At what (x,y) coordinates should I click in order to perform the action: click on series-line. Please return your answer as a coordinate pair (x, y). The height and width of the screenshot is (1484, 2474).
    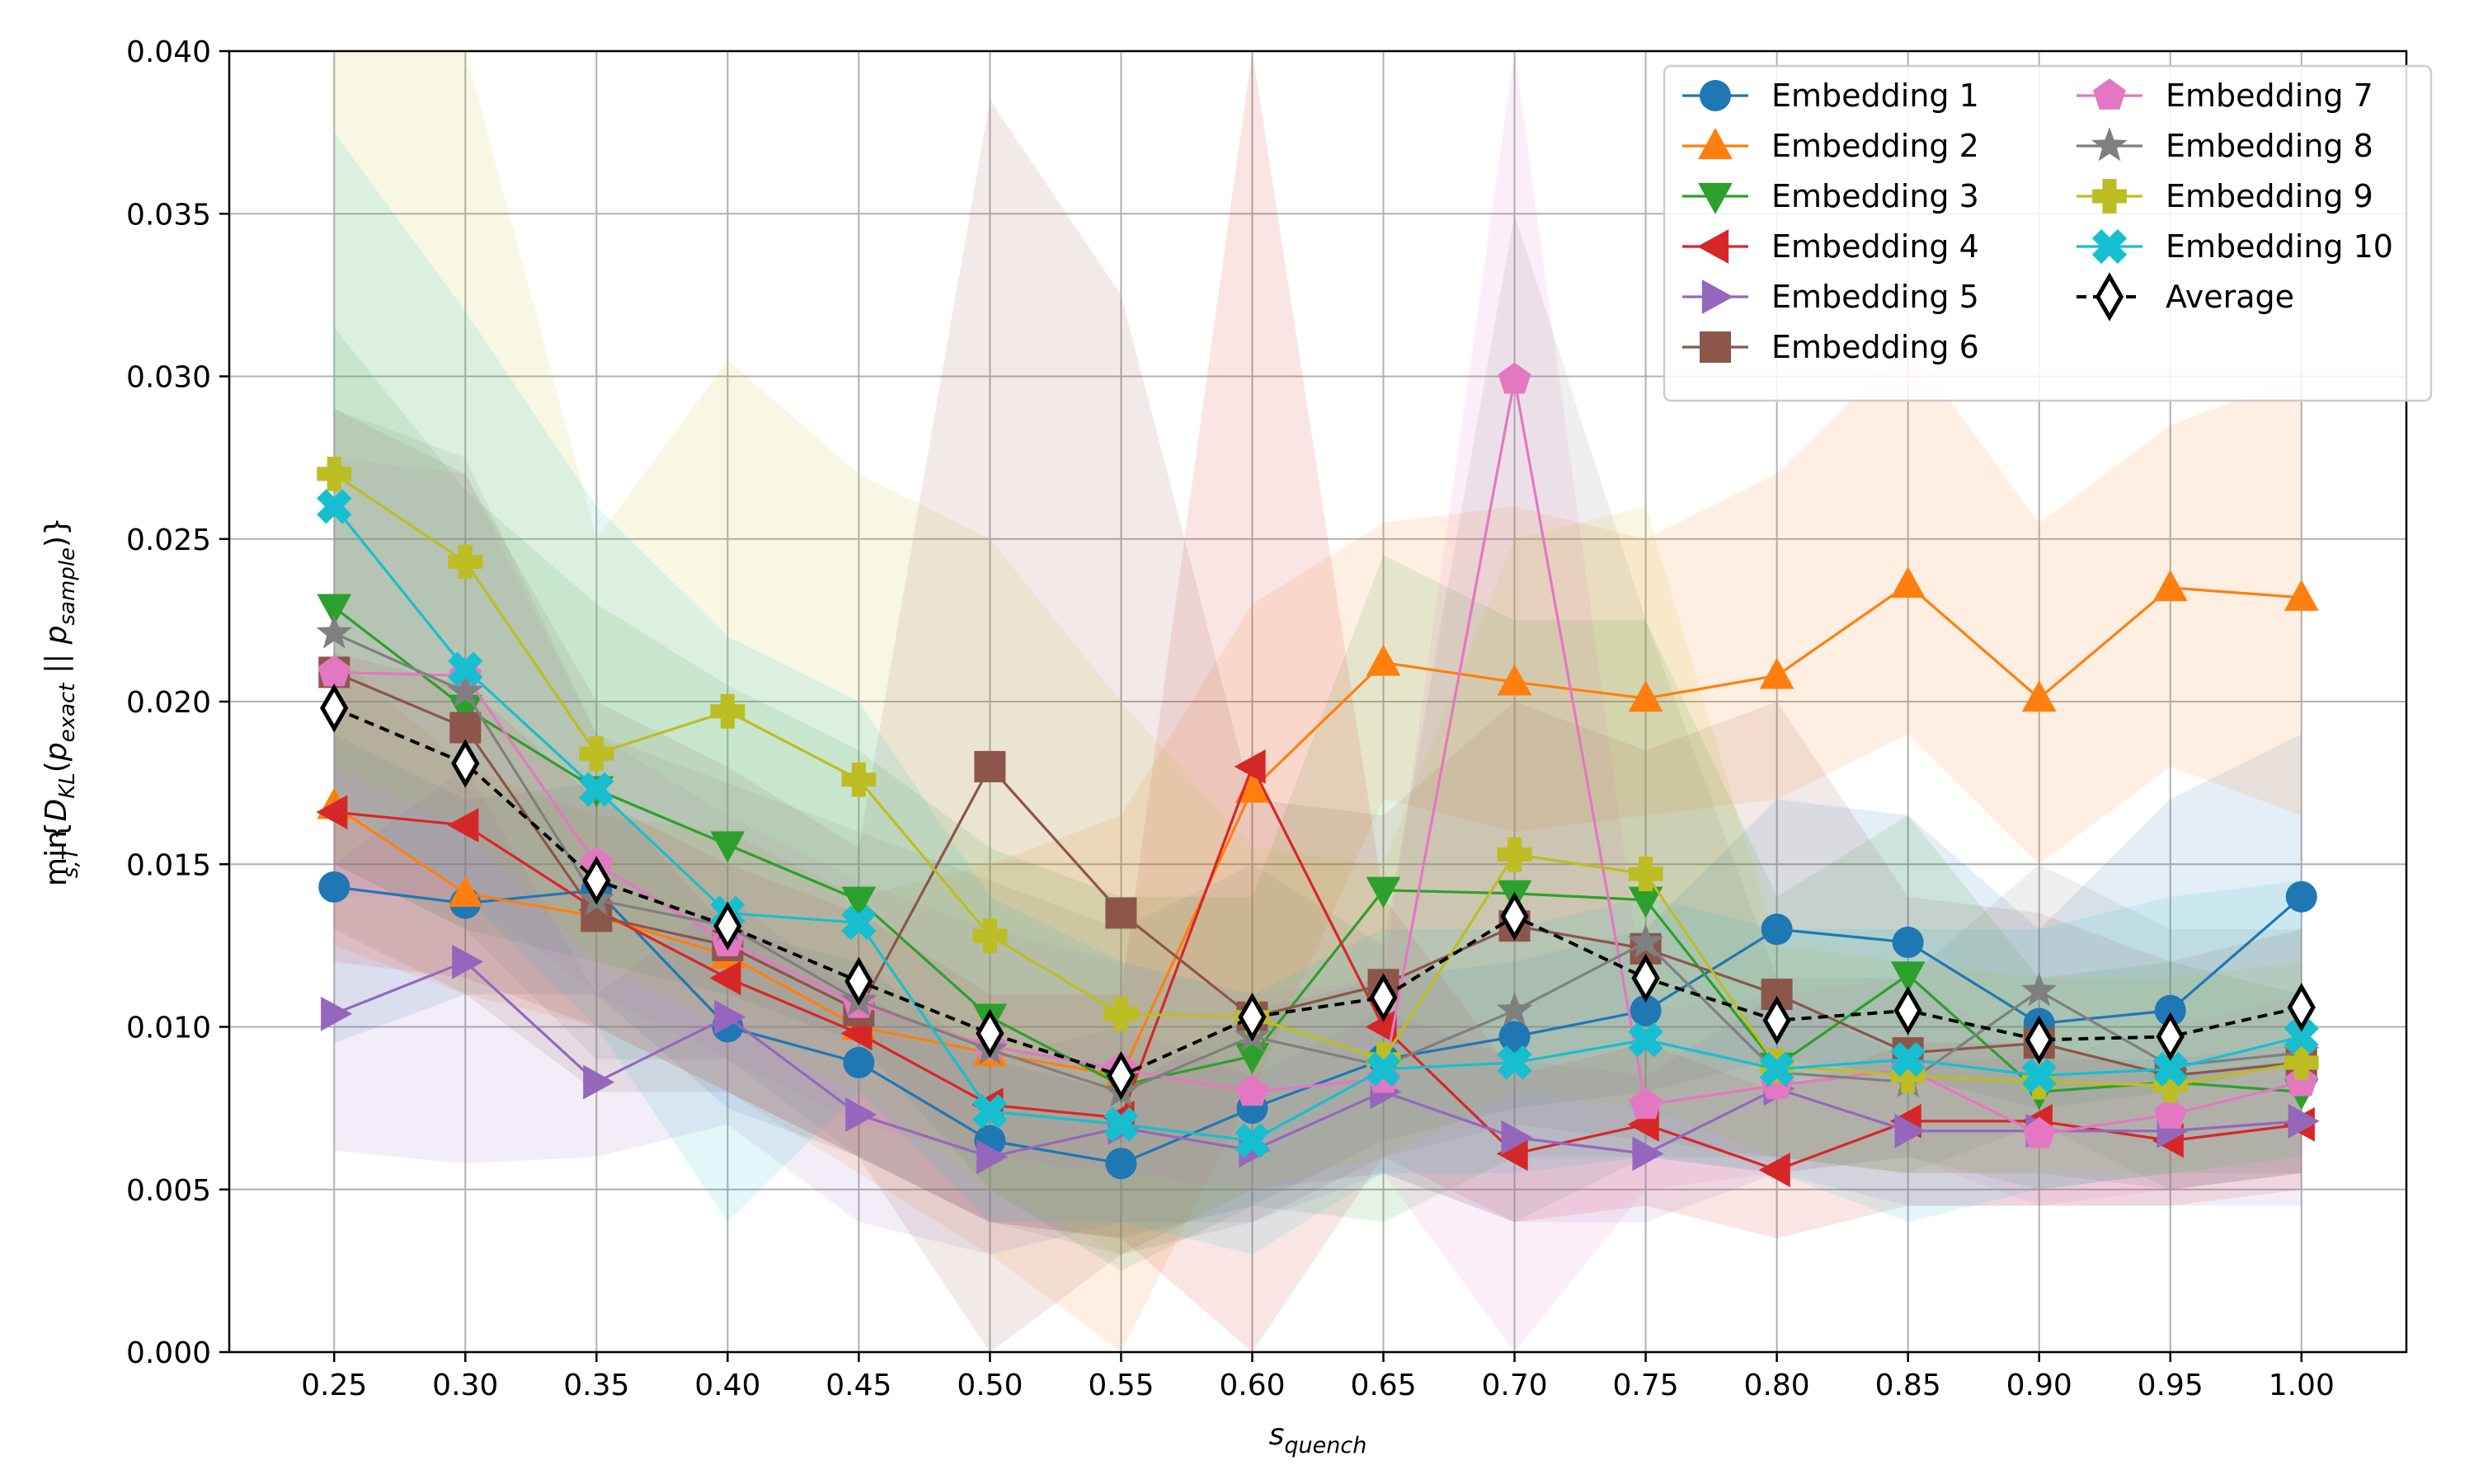
    Looking at the image, I should click on (1317, 1059).